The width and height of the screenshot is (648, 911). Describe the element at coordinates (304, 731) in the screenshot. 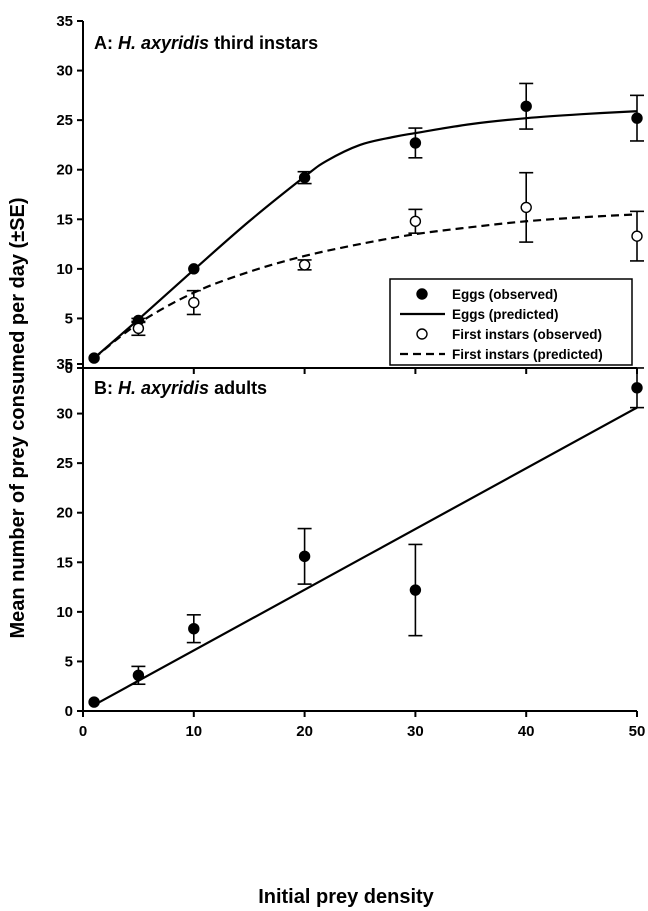

I see `x-tick-label: 20` at that location.